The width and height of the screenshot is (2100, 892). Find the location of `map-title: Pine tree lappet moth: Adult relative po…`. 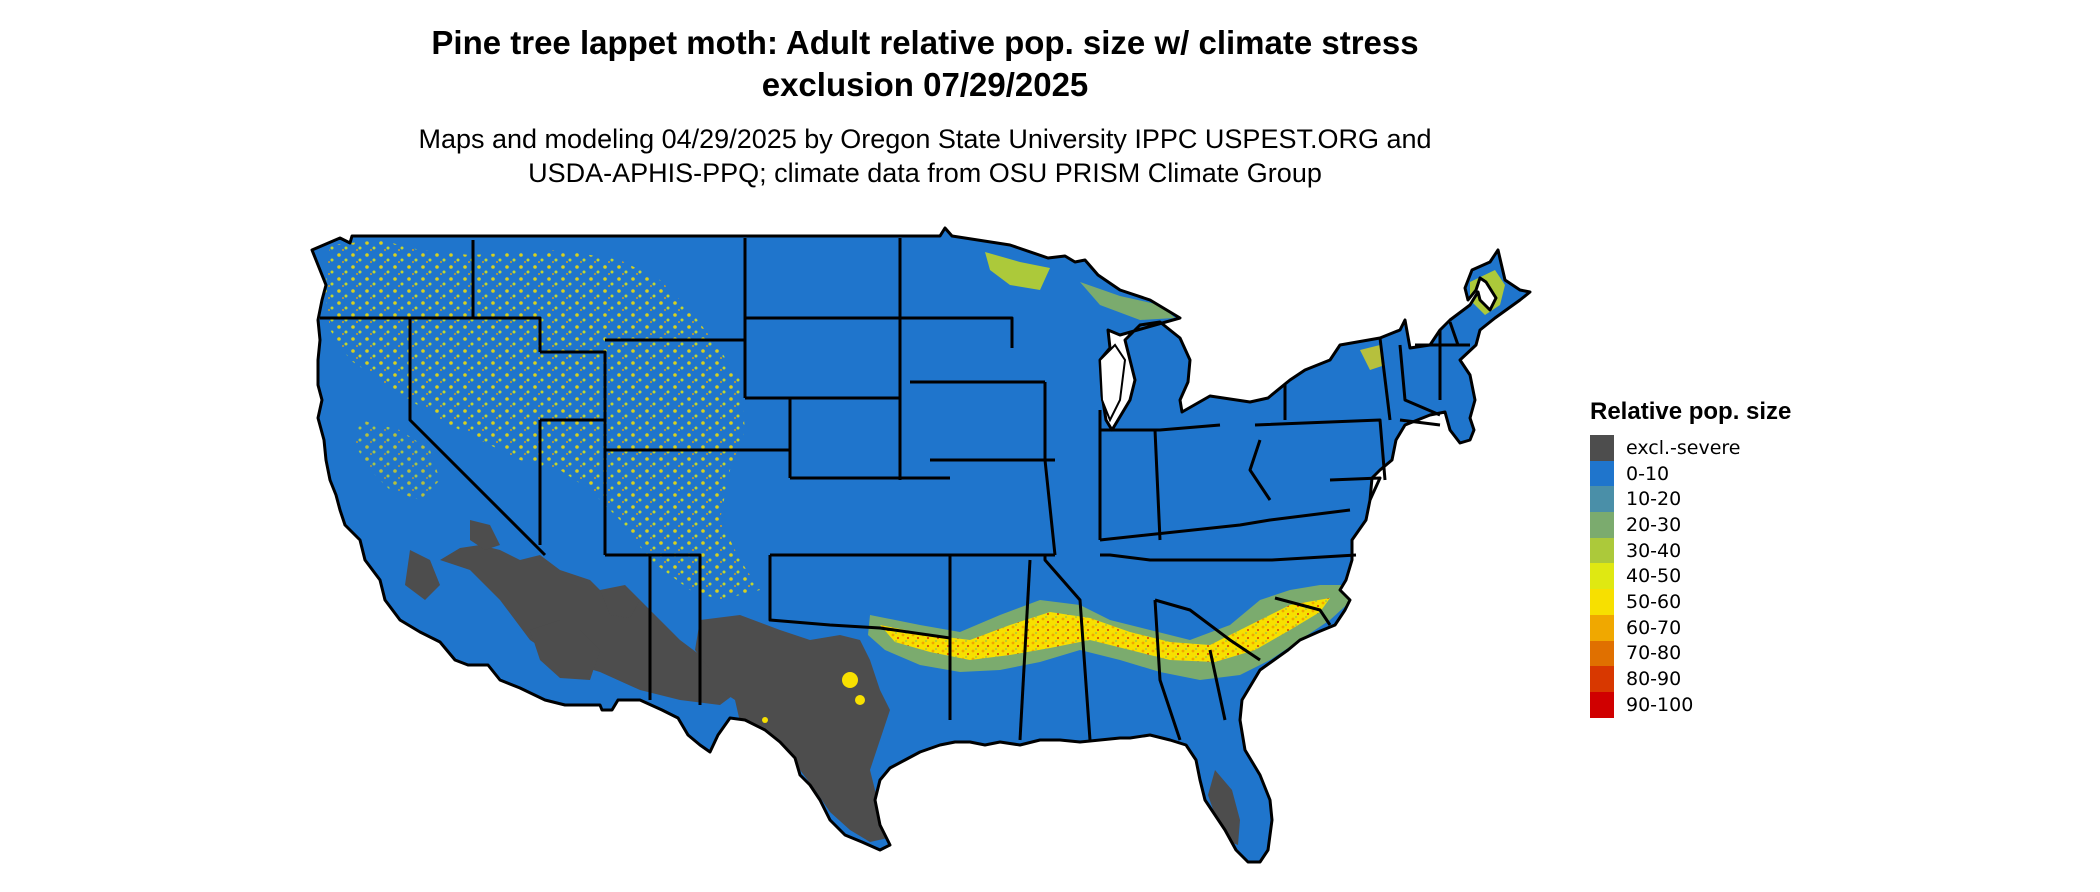

map-title: Pine tree lappet moth: Adult relative po… is located at coordinates (925, 64).